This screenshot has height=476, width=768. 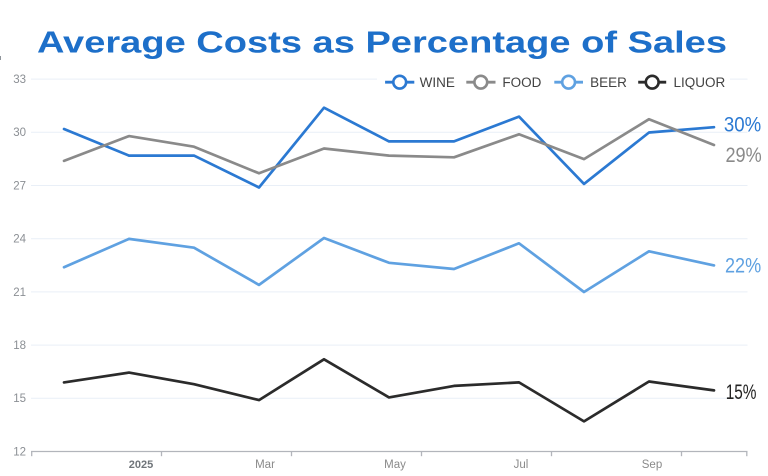 What do you see at coordinates (743, 266) in the screenshot?
I see `svg-text: 22%` at bounding box center [743, 266].